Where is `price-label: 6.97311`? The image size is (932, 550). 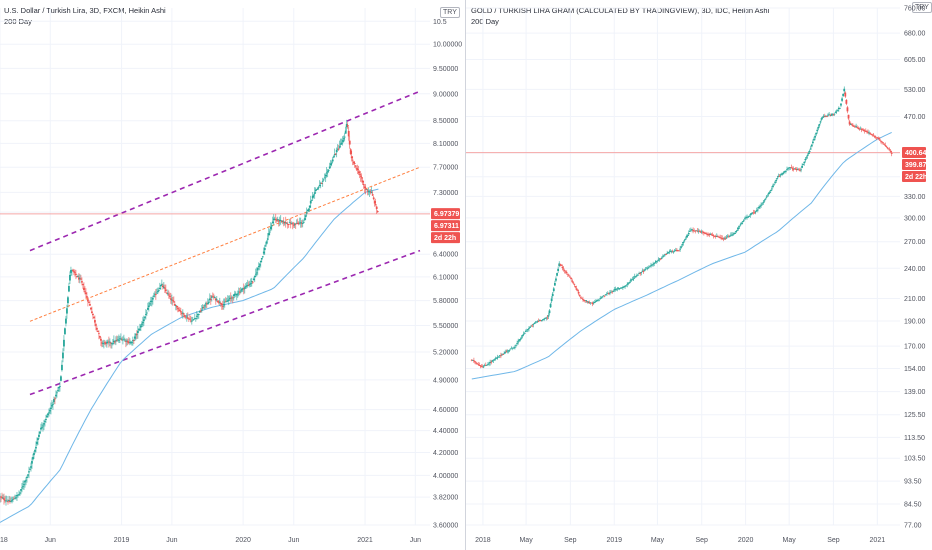 price-label: 6.97311 is located at coordinates (446, 226).